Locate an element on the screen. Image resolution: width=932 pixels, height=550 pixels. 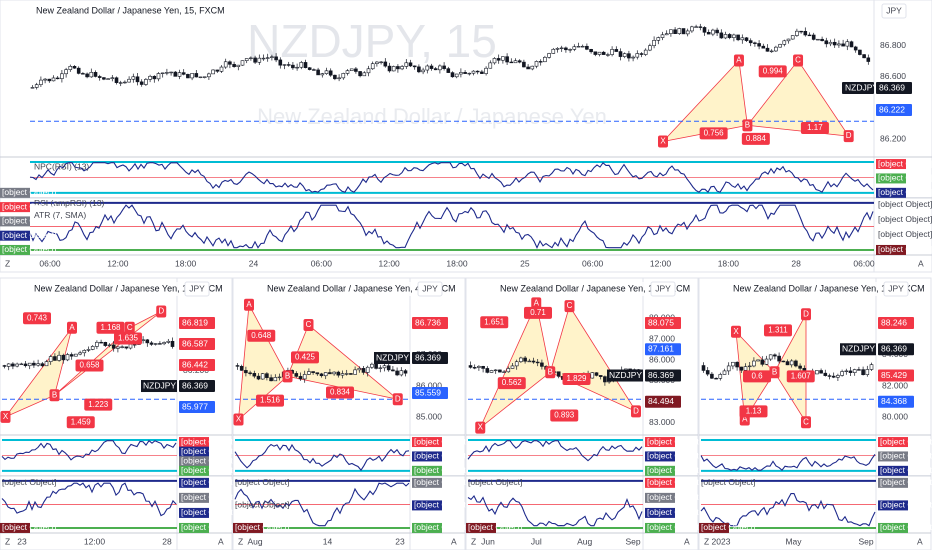
title-bg is located at coordinates (565, 289).